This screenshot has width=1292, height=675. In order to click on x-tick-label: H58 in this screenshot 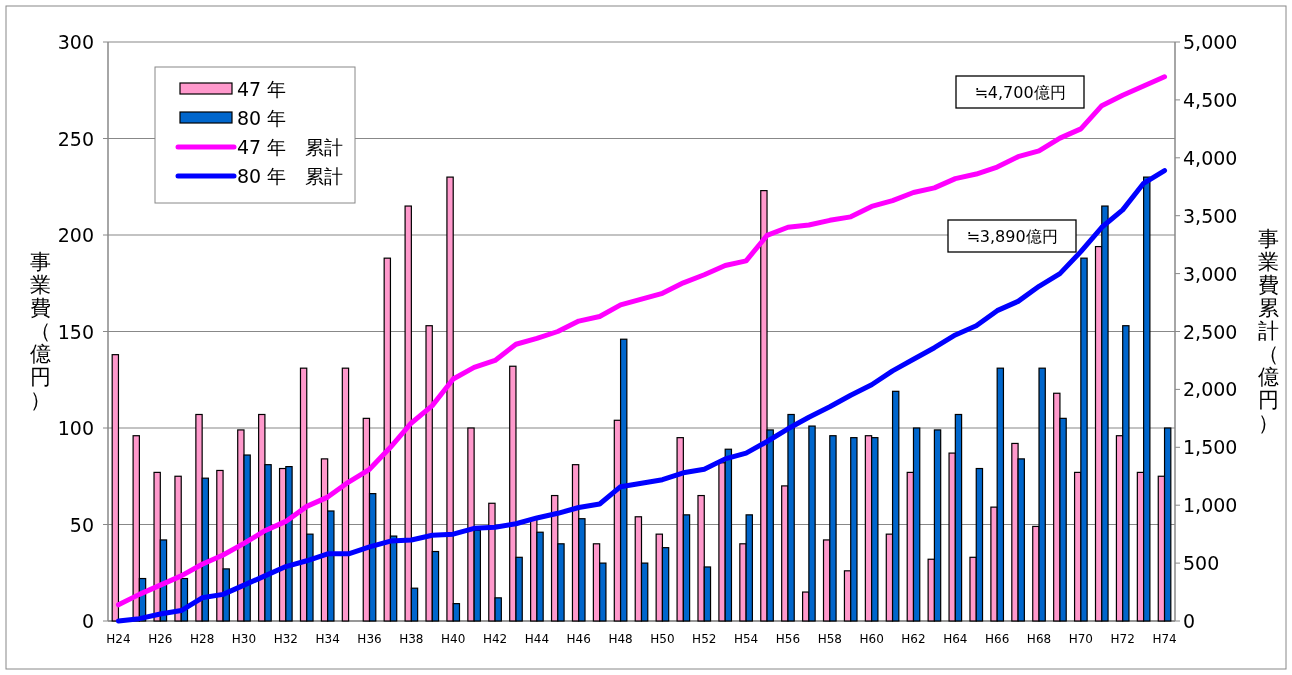, I will do `click(829, 639)`.